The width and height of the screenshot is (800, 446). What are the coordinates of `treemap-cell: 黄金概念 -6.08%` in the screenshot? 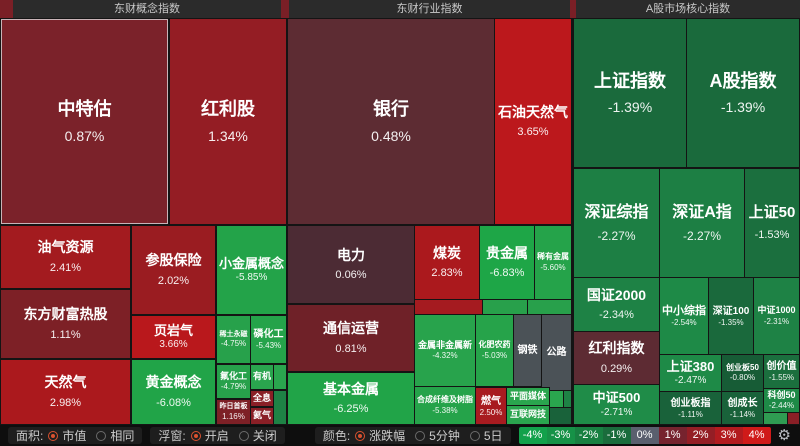 It's located at (173, 392).